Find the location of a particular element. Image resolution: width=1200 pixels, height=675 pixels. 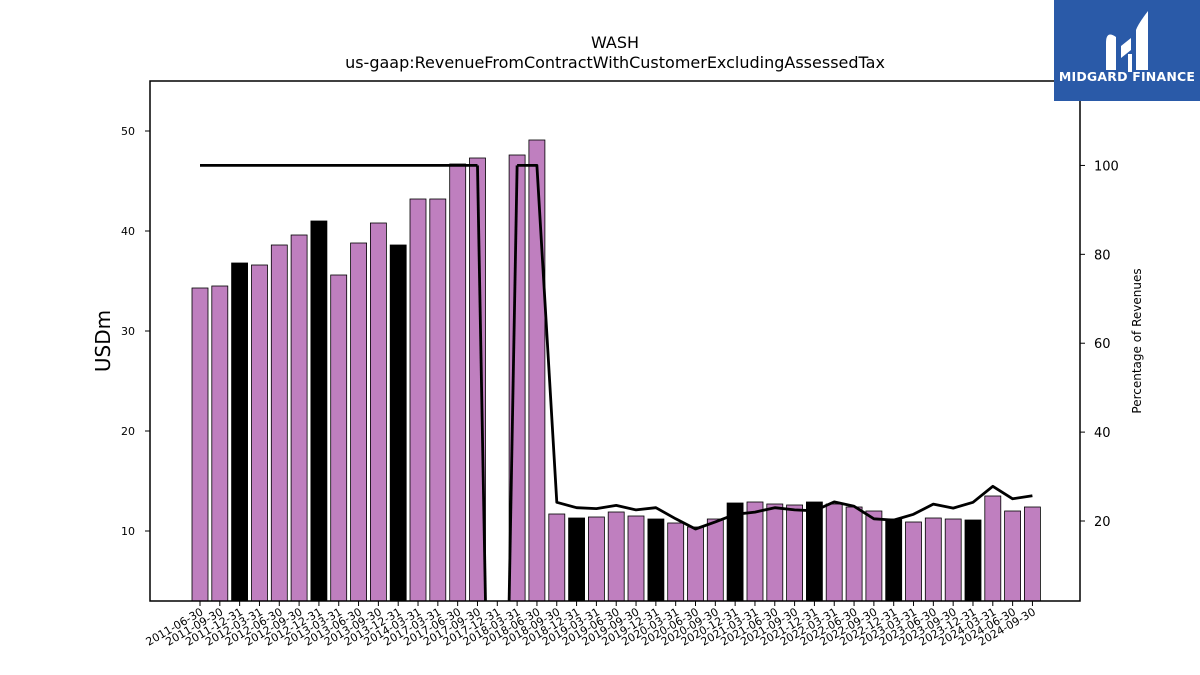

percentage-line-drop is located at coordinates (481, 383).